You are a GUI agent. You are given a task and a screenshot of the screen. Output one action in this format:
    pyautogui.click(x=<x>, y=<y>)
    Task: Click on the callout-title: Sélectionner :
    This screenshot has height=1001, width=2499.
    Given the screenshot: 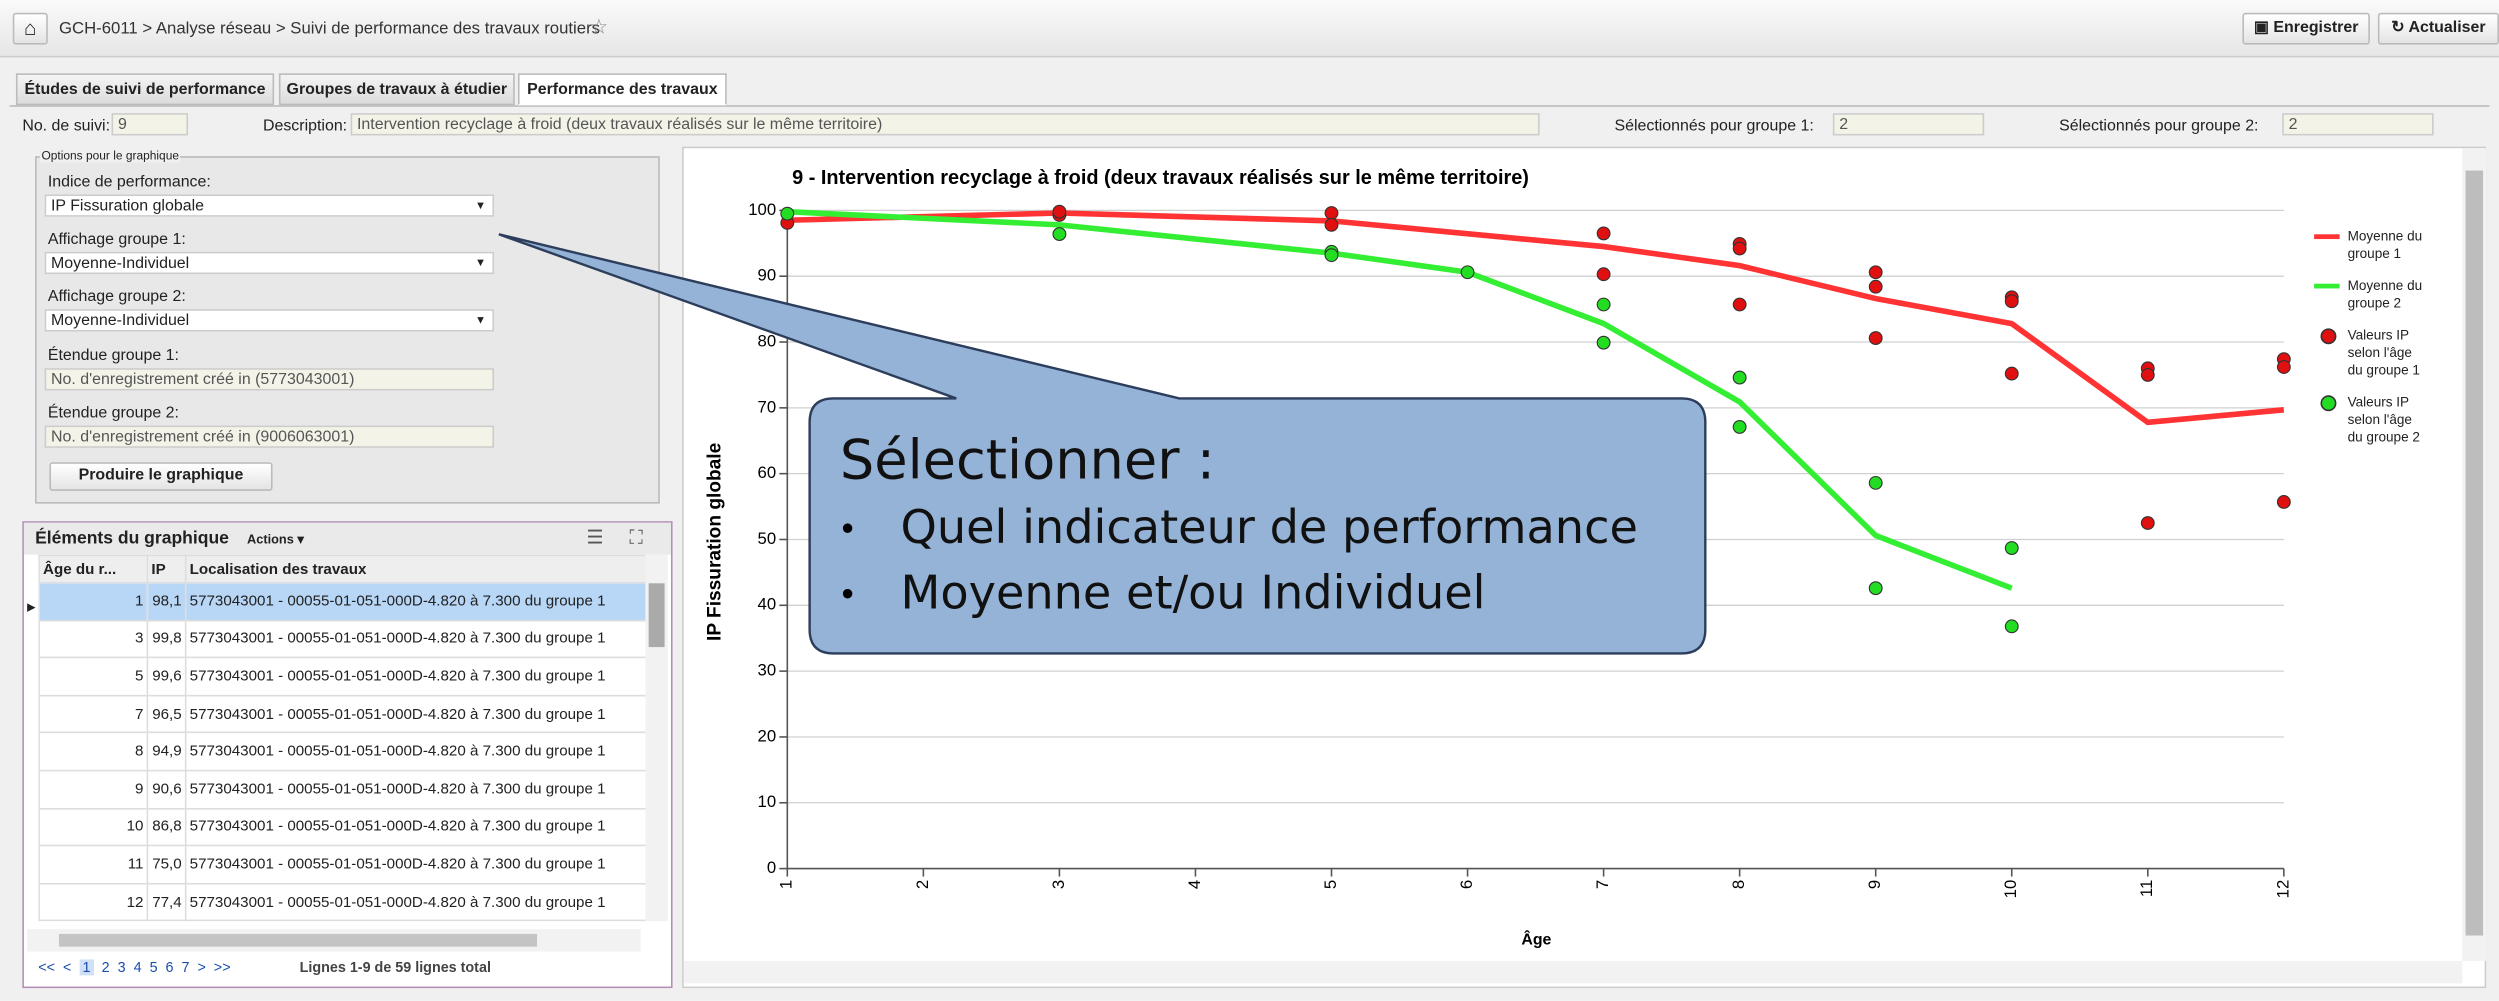 What is the action you would take?
    pyautogui.click(x=1027, y=459)
    